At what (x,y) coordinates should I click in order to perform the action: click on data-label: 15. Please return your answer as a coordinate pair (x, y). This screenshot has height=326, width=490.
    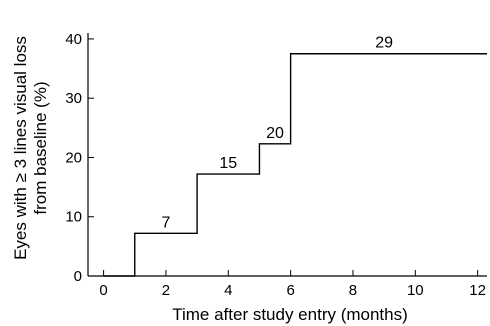
    Looking at the image, I should click on (228, 163).